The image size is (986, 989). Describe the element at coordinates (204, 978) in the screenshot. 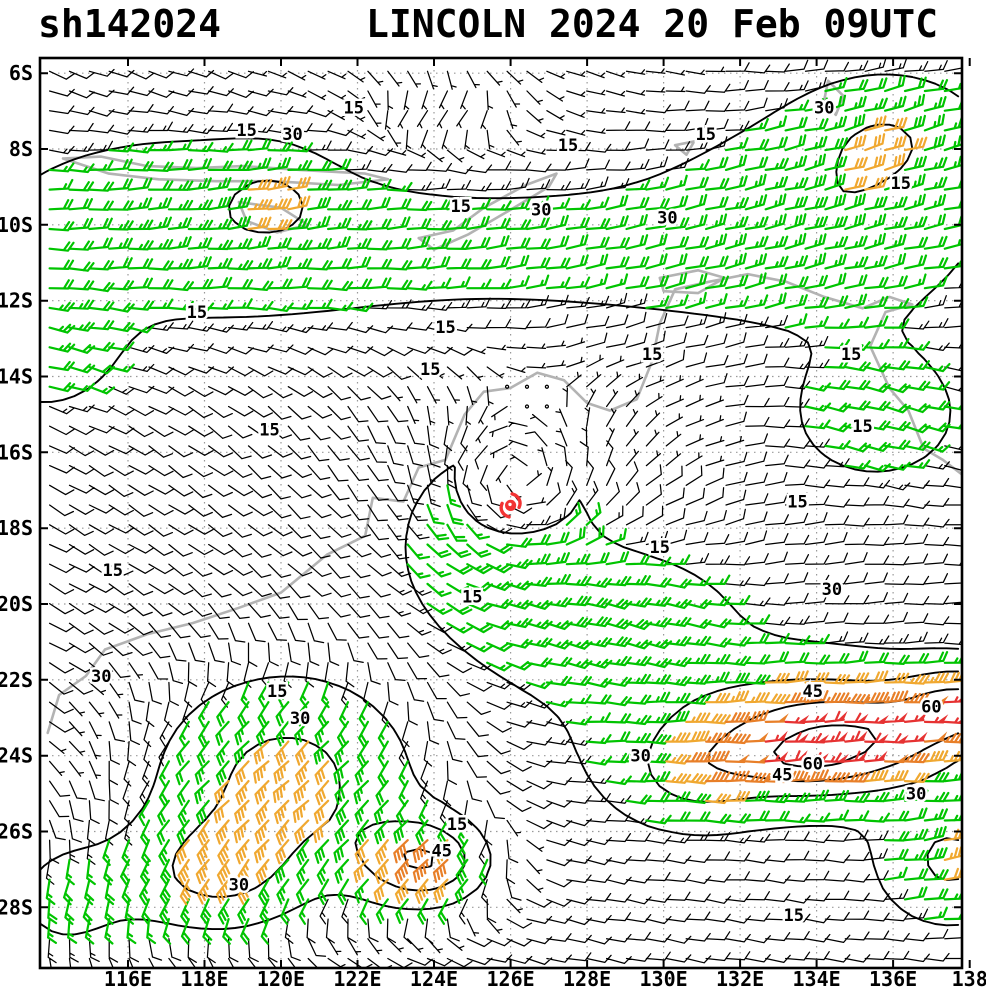

I see `lon-tick-label: 118E` at that location.